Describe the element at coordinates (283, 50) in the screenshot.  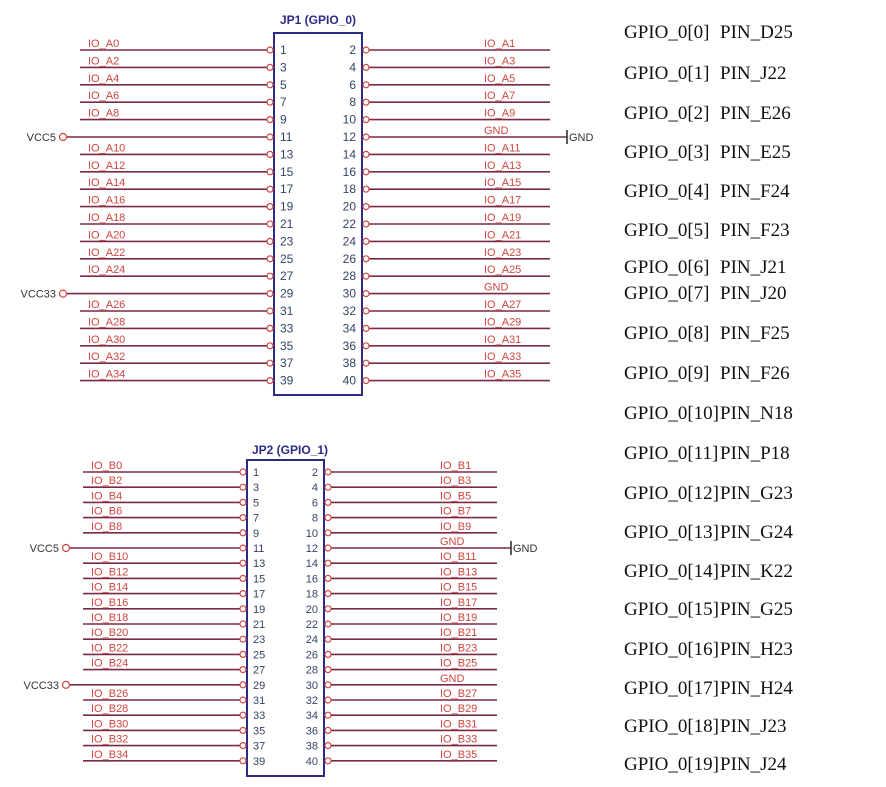
I see `pin-number: 1` at that location.